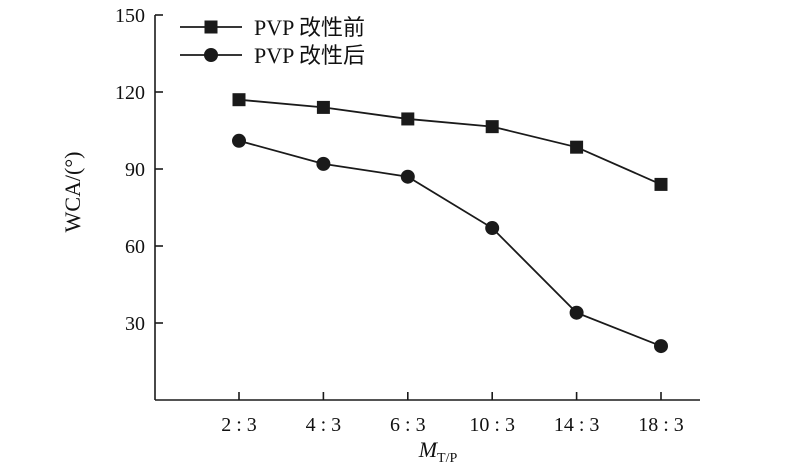 The image size is (800, 476). I want to click on legend: PVP 改性前 PVP 改性后, so click(272, 41).